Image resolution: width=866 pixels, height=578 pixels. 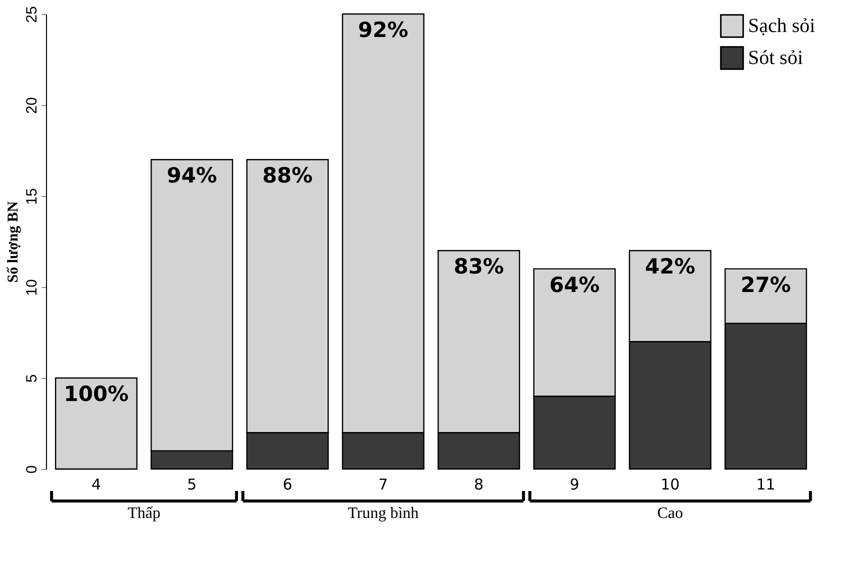 I want to click on x-tick-label: 5, so click(x=192, y=485).